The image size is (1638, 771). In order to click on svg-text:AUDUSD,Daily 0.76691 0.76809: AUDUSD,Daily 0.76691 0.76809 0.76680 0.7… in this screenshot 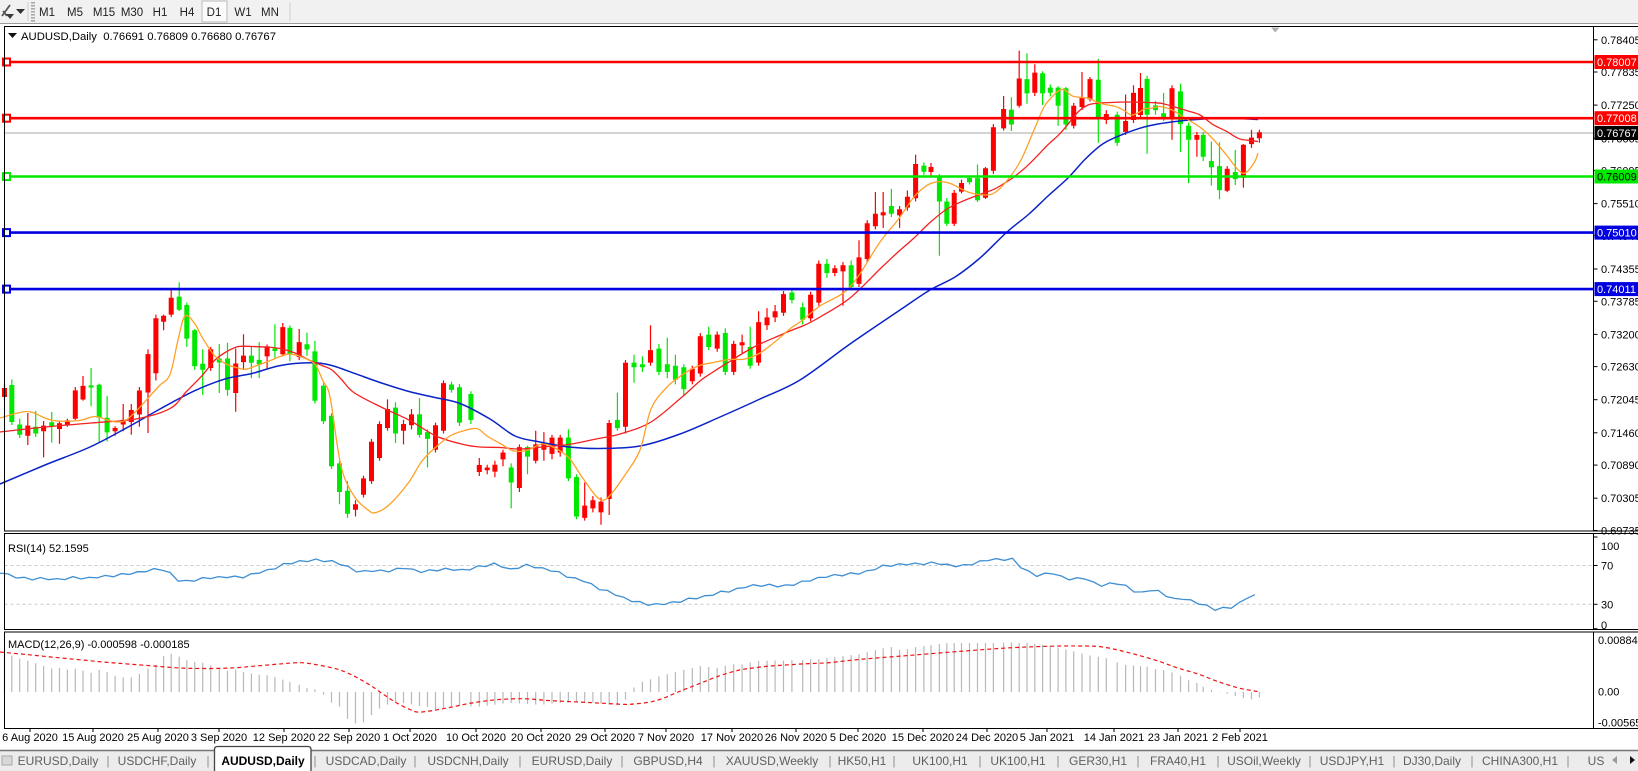, I will do `click(148, 37)`.